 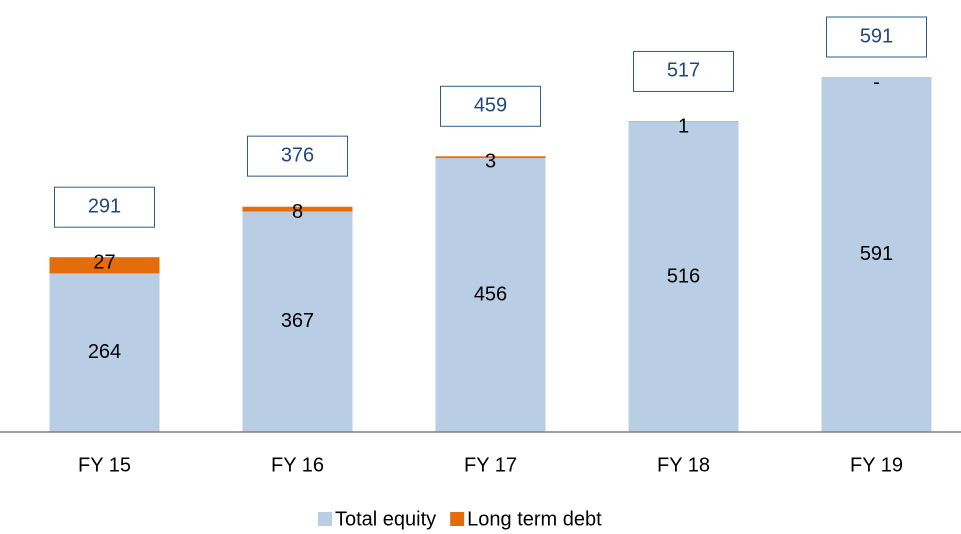 I want to click on value-label: 591, so click(x=876, y=254).